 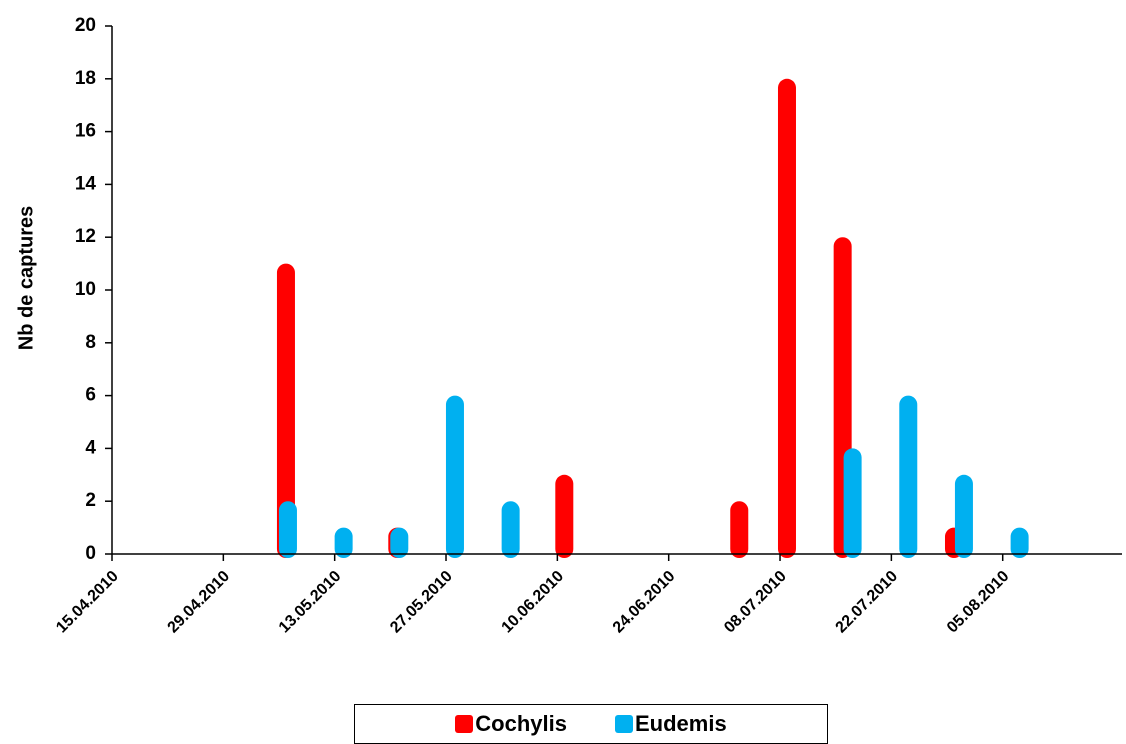 I want to click on x-tick-label: 24.06.2010, so click(x=644, y=602).